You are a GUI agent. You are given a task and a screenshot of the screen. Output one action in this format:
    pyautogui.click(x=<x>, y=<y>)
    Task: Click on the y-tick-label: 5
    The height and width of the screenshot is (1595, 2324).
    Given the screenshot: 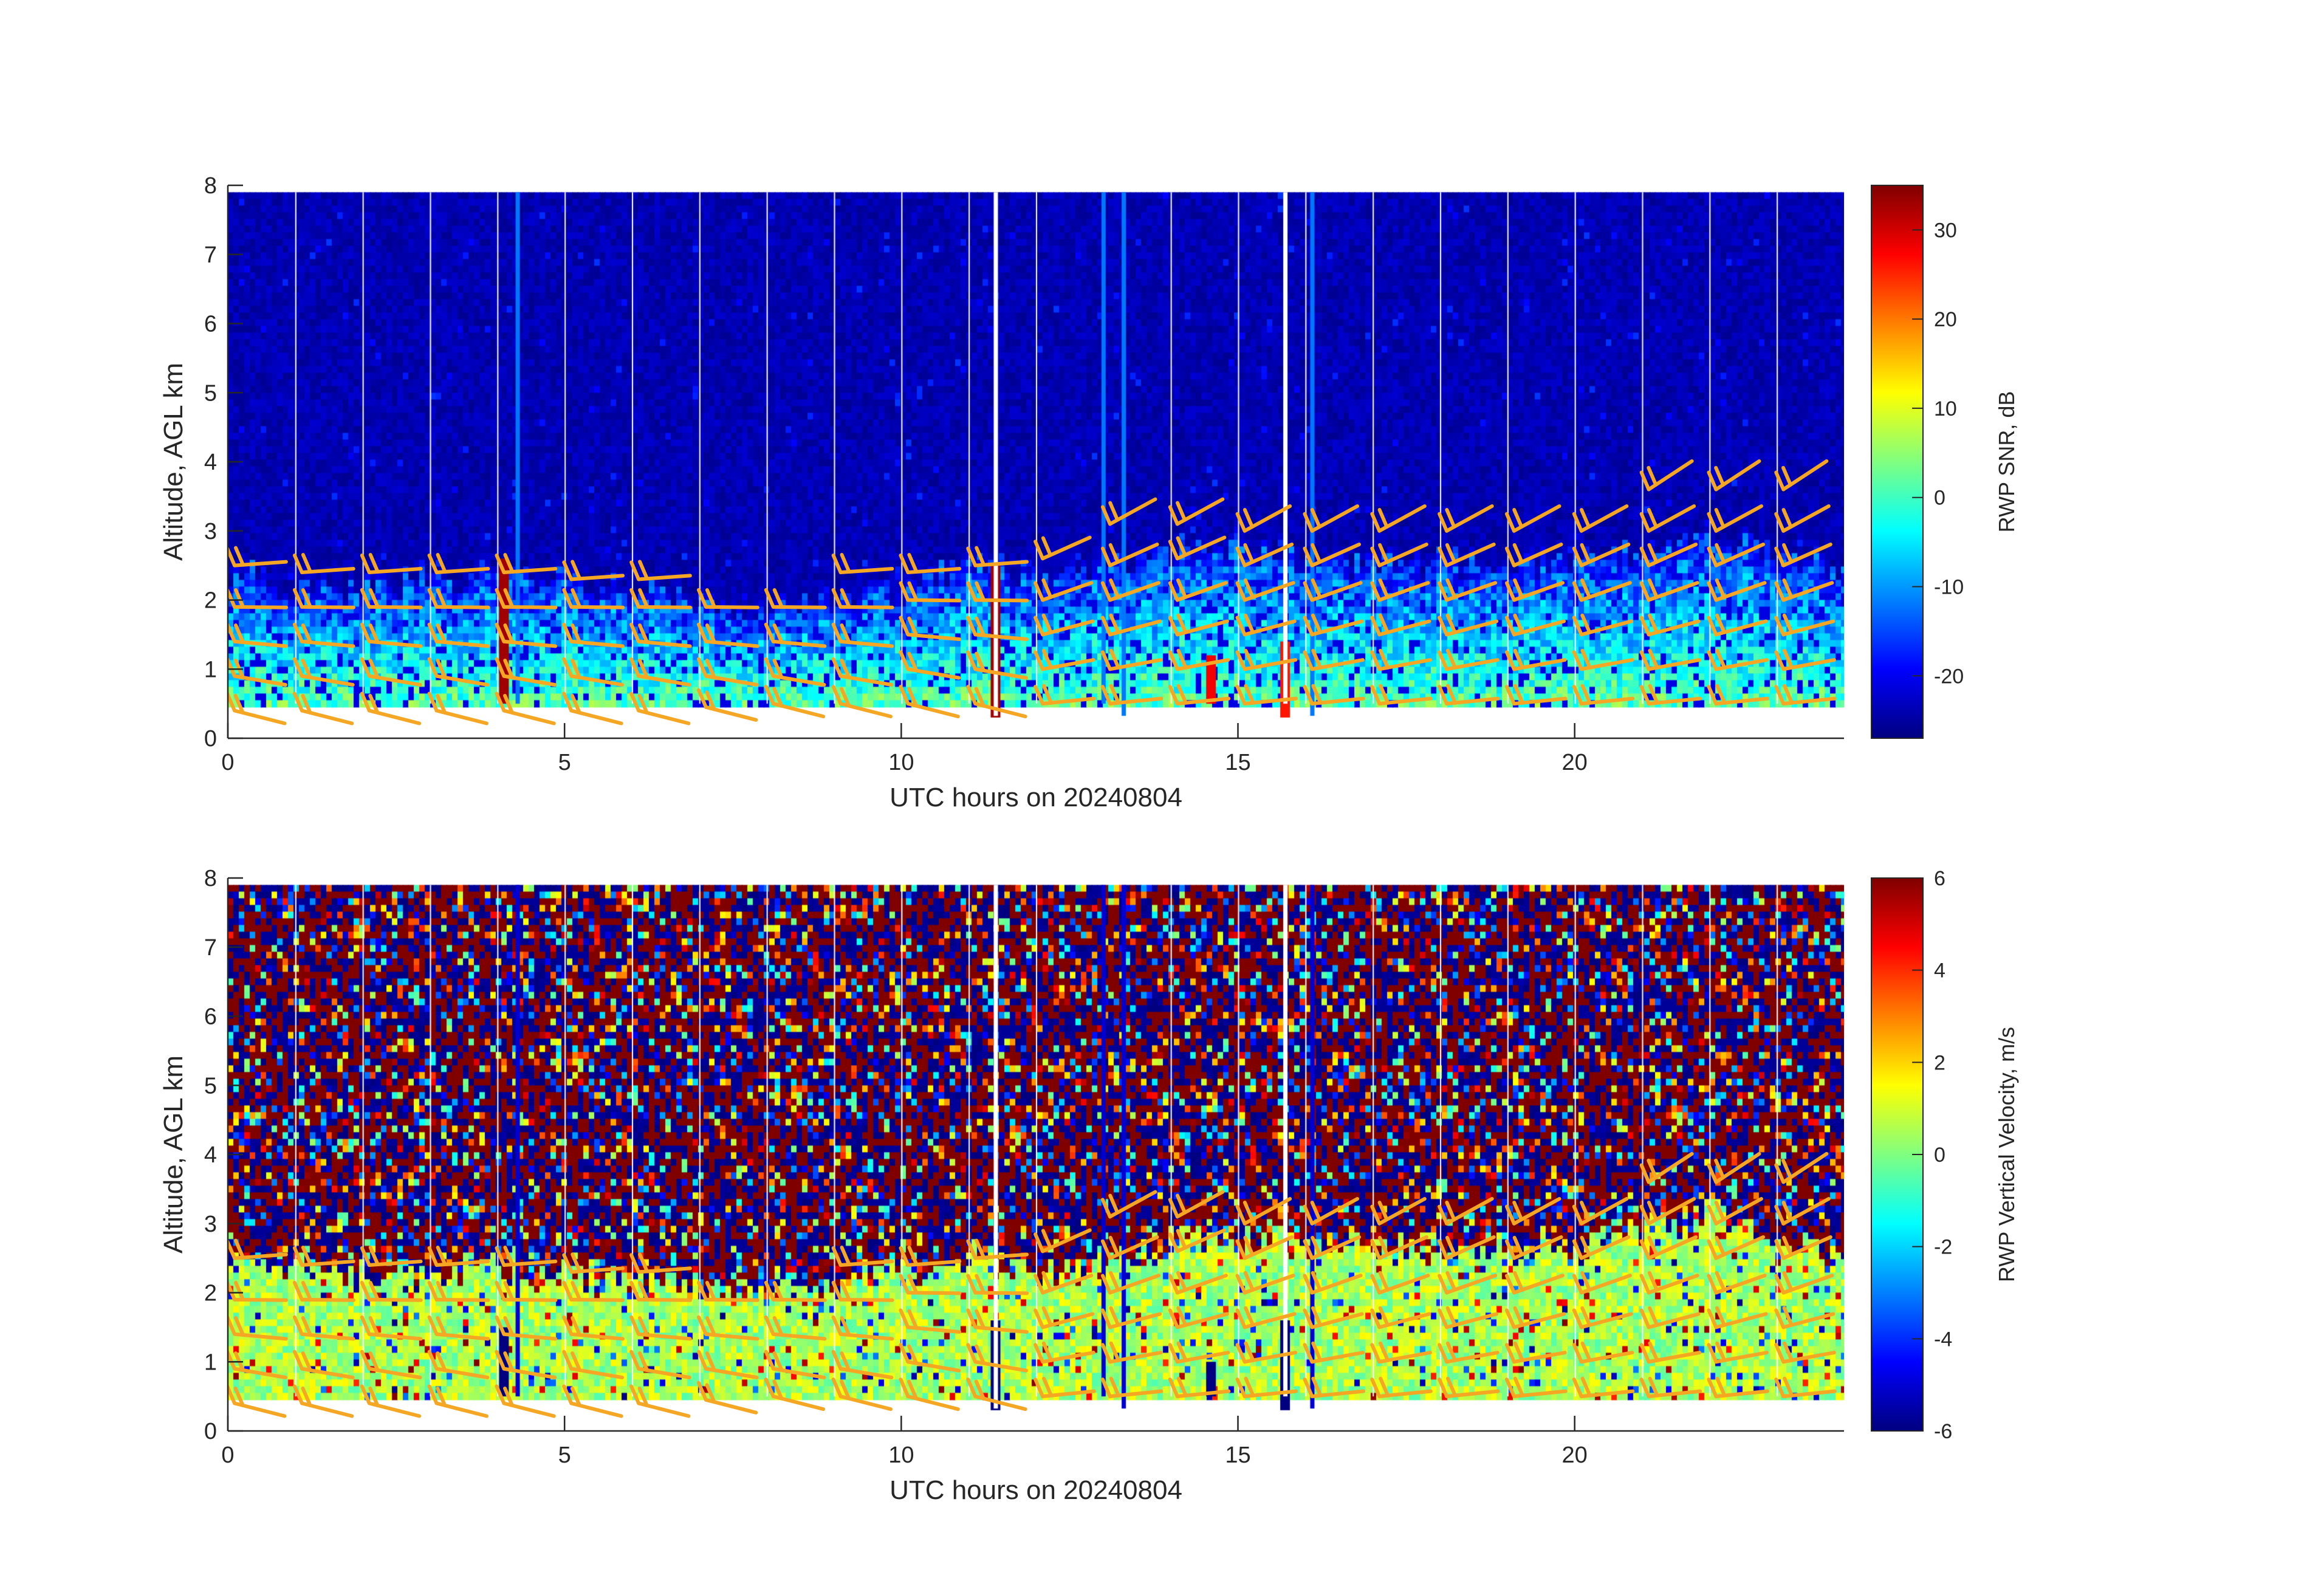 What is the action you would take?
    pyautogui.click(x=210, y=1086)
    